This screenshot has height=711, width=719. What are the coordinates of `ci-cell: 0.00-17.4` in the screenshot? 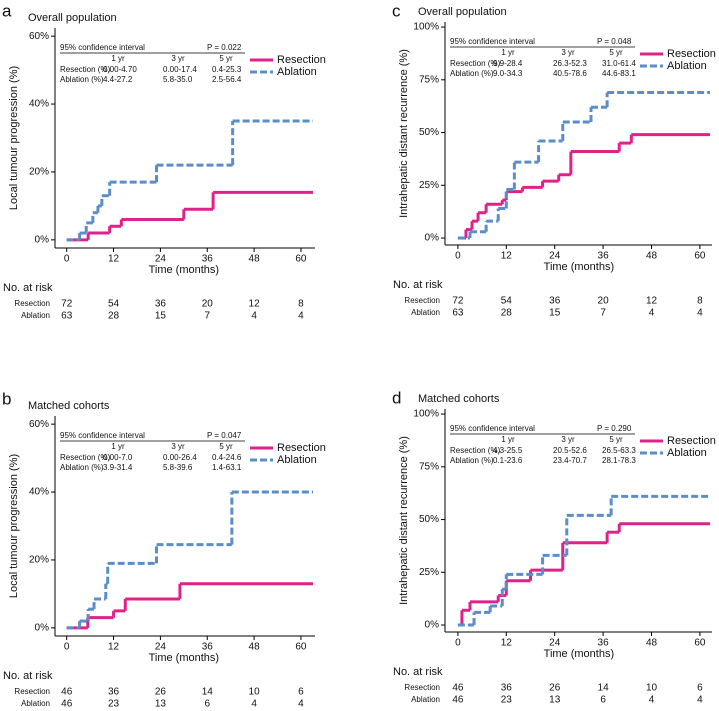 It's located at (180, 69).